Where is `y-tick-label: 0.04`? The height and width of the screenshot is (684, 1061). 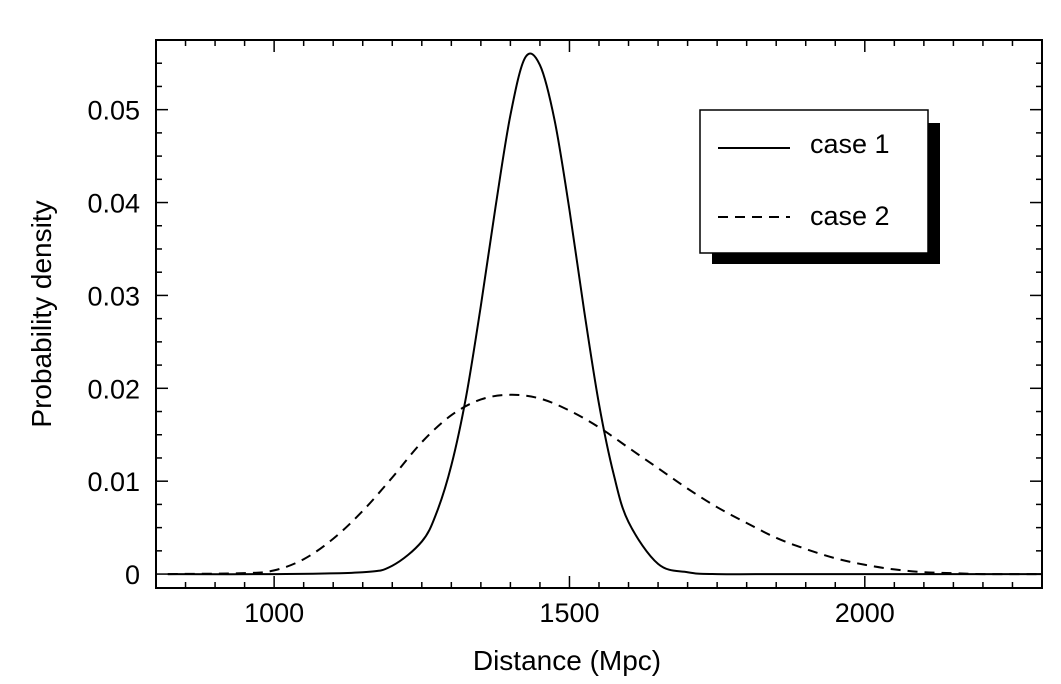
y-tick-label: 0.04 is located at coordinates (113, 204).